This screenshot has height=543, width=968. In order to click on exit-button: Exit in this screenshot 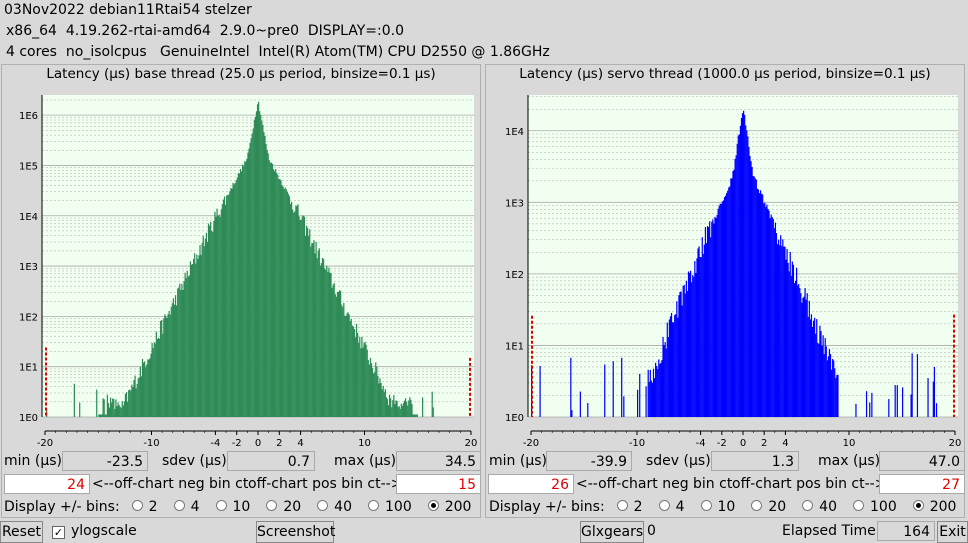, I will do `click(952, 532)`.